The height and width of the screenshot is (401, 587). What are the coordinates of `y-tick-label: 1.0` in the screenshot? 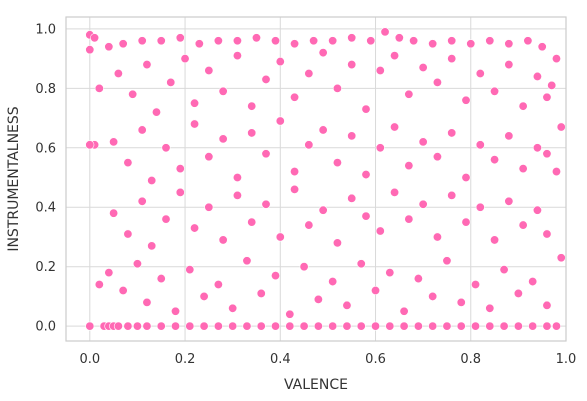 It's located at (45, 29).